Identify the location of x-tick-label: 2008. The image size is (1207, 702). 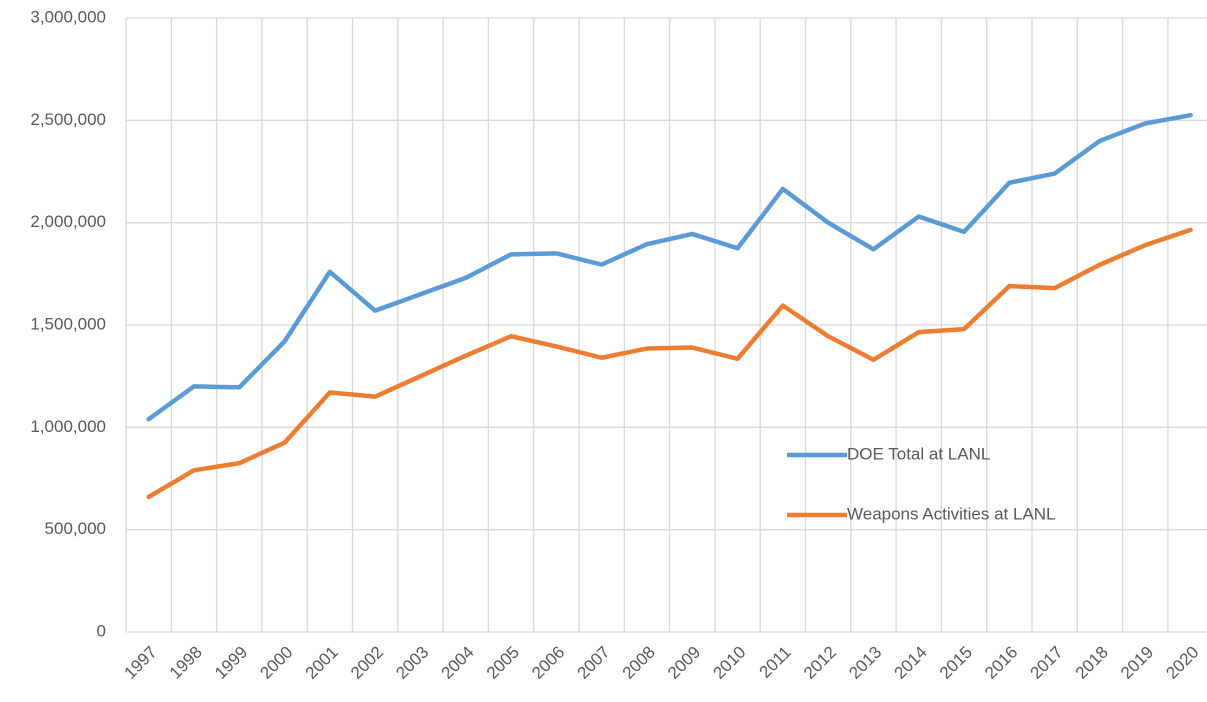
(639, 663).